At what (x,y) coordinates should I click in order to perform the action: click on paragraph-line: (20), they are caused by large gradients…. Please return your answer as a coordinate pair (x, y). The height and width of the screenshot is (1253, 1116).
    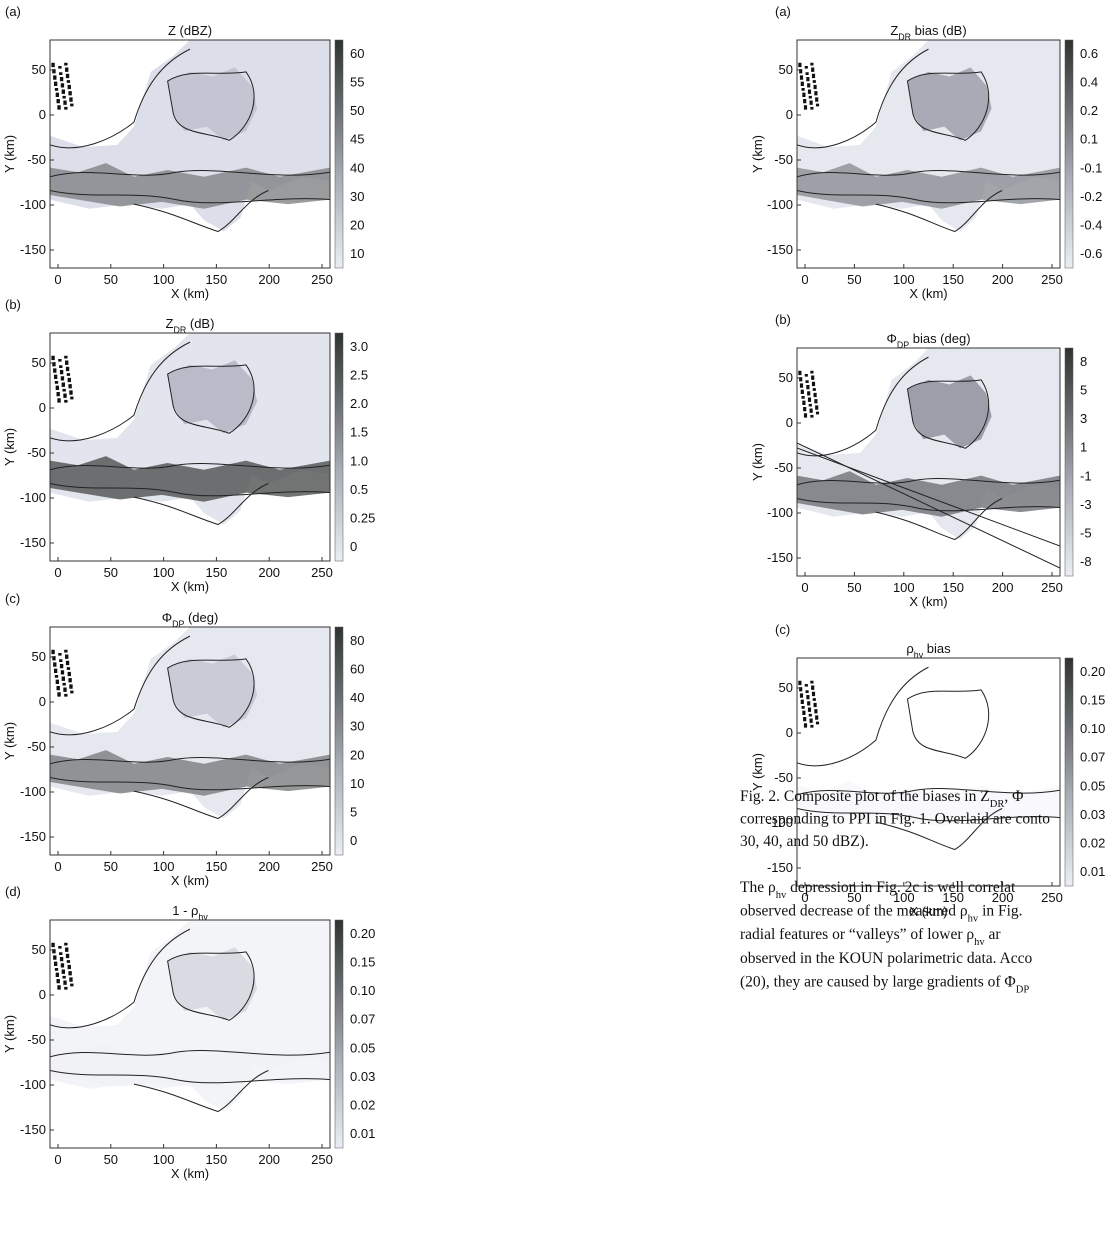
    Looking at the image, I should click on (884, 984).